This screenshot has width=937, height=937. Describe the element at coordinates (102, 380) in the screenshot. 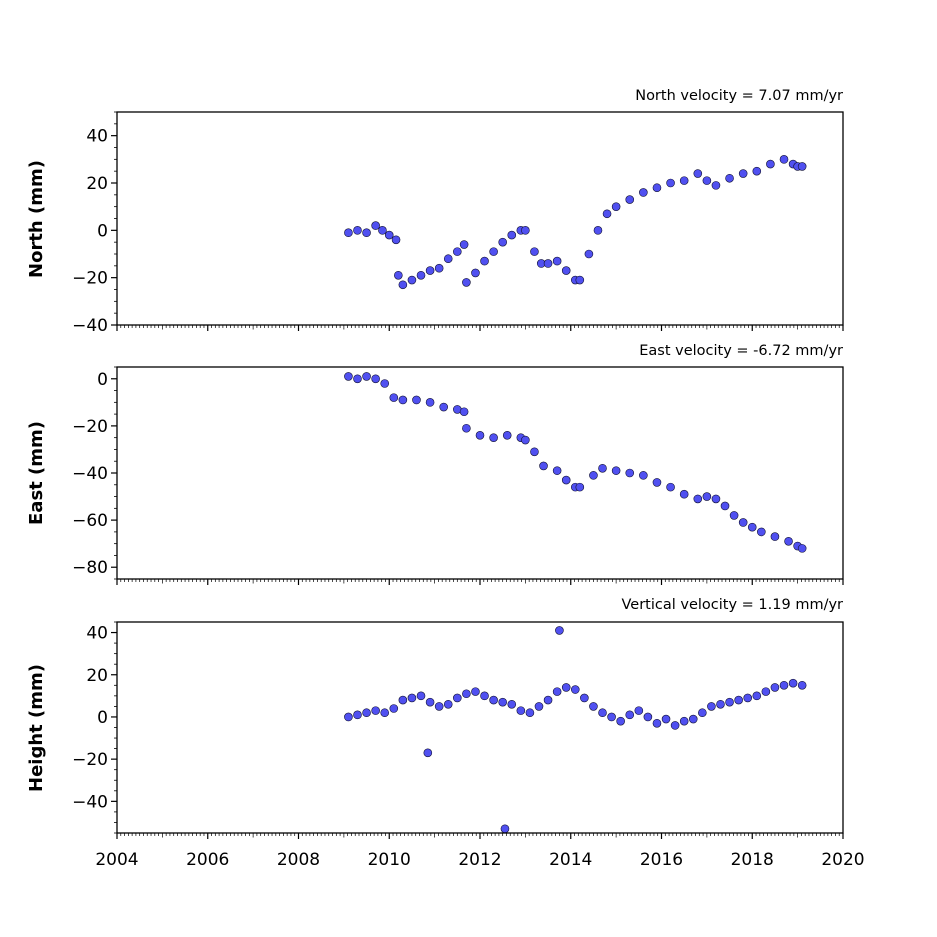

I see `east-ytick-label: 0` at that location.